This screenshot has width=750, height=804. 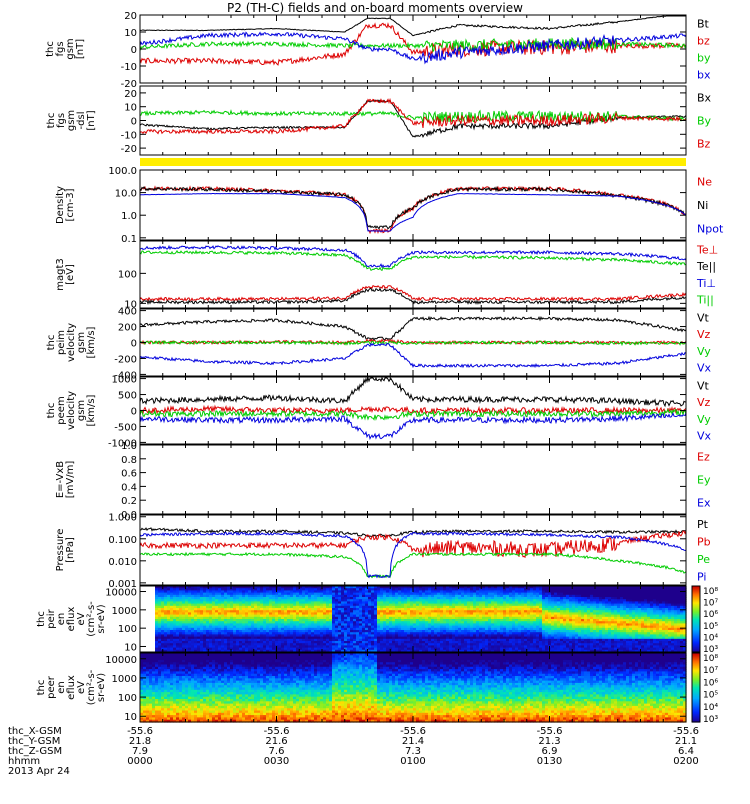 I want to click on mode-bar-fill, so click(x=413, y=162).